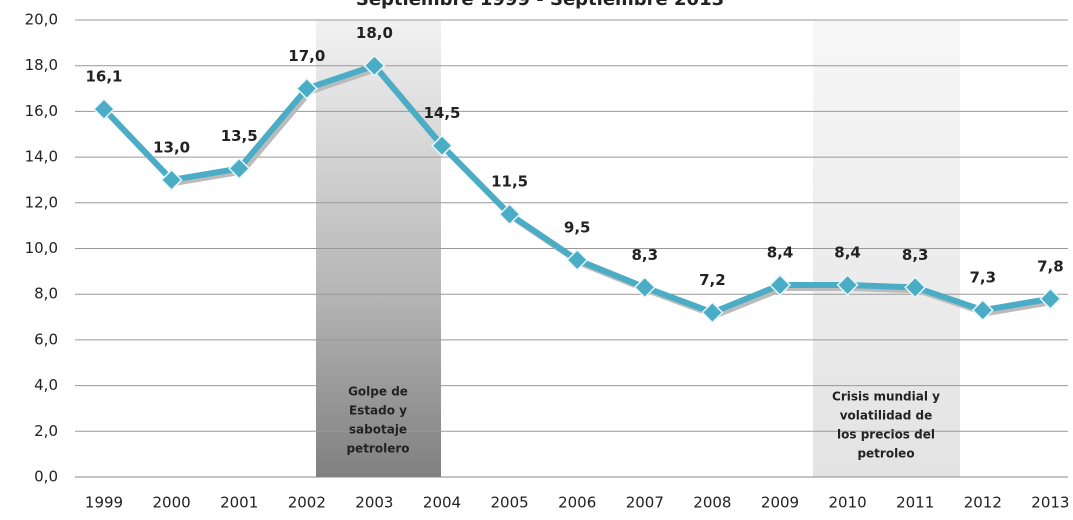  What do you see at coordinates (377, 449) in the screenshot?
I see `annotation: petrolero` at bounding box center [377, 449].